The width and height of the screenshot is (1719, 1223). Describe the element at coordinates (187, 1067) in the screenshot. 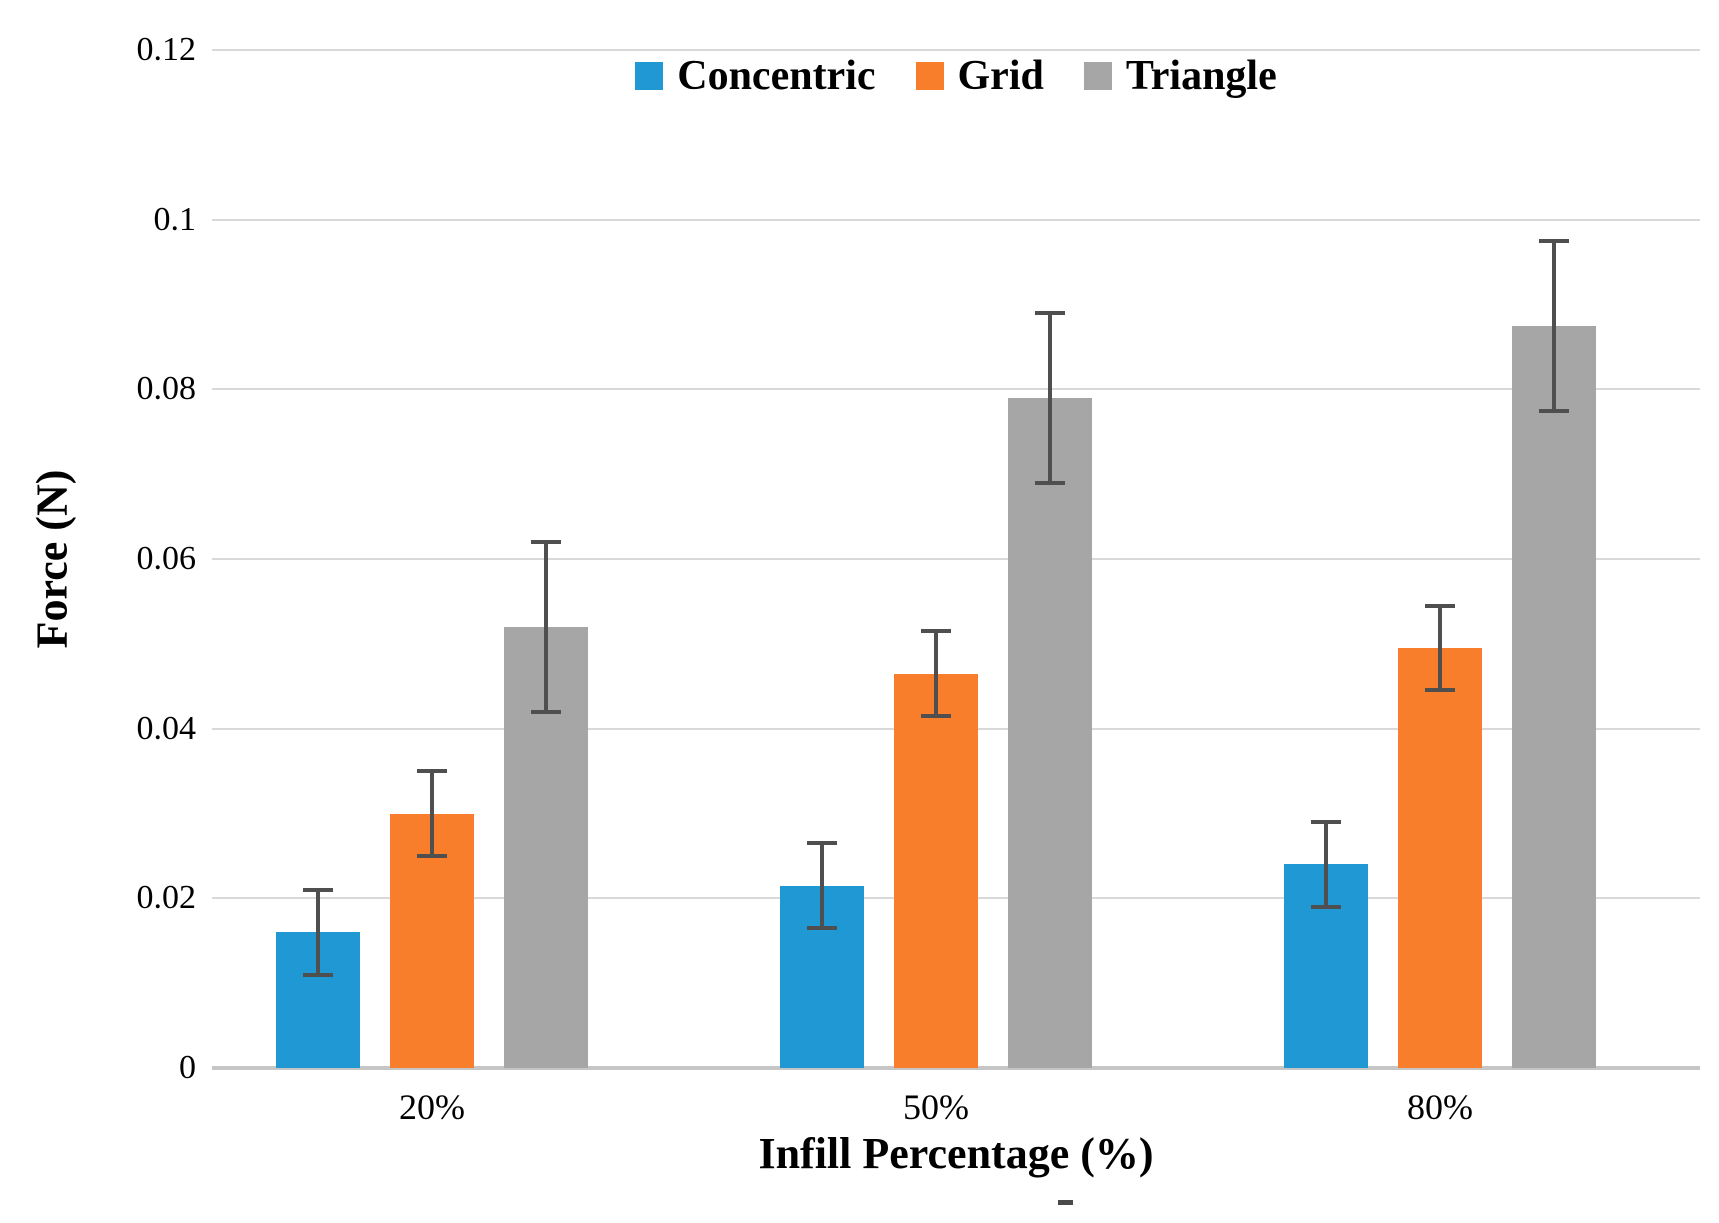

I see `y-tick-label: 0` at that location.